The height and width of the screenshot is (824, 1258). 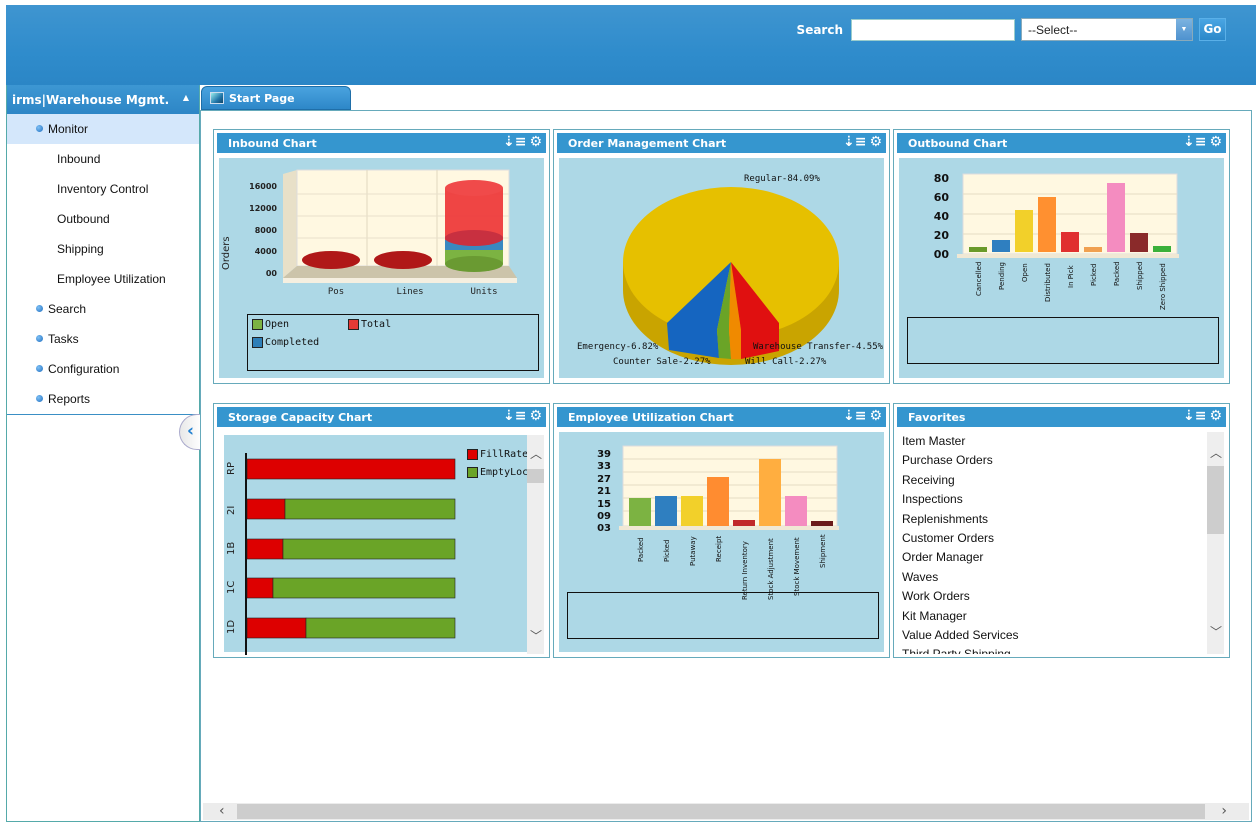 I want to click on sidebar-item-label: Configuration, so click(x=84, y=369).